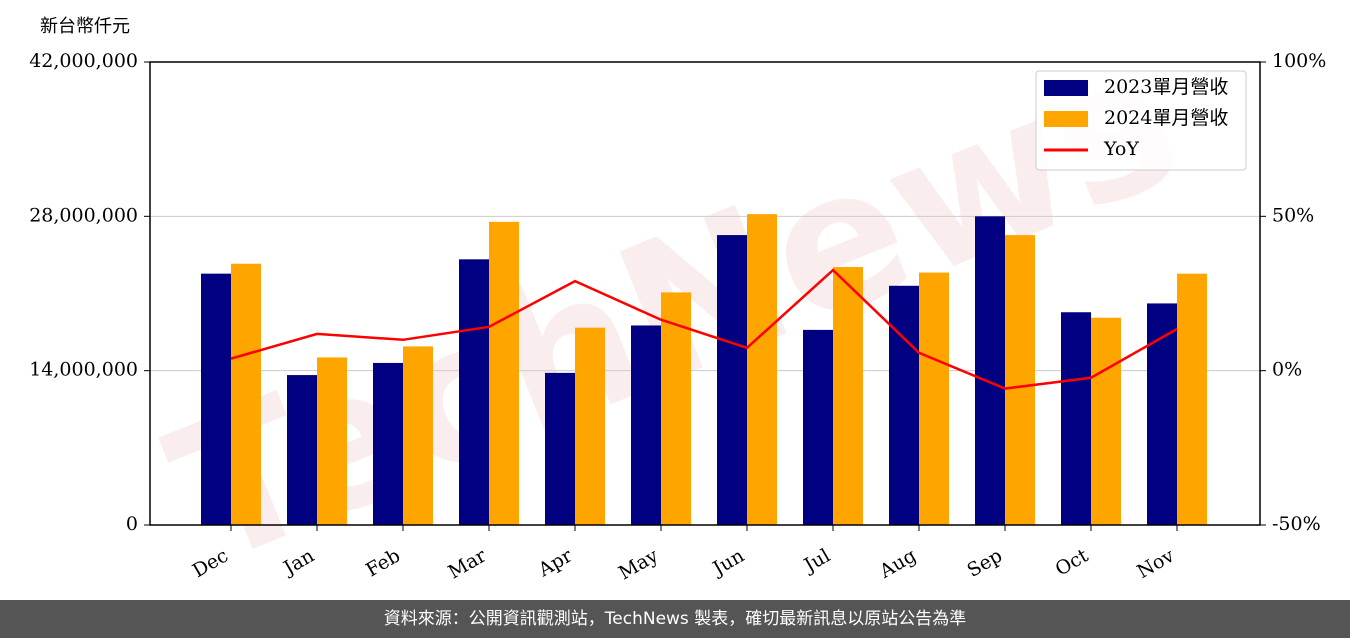  I want to click on x-tick-label: Jun, so click(727, 563).